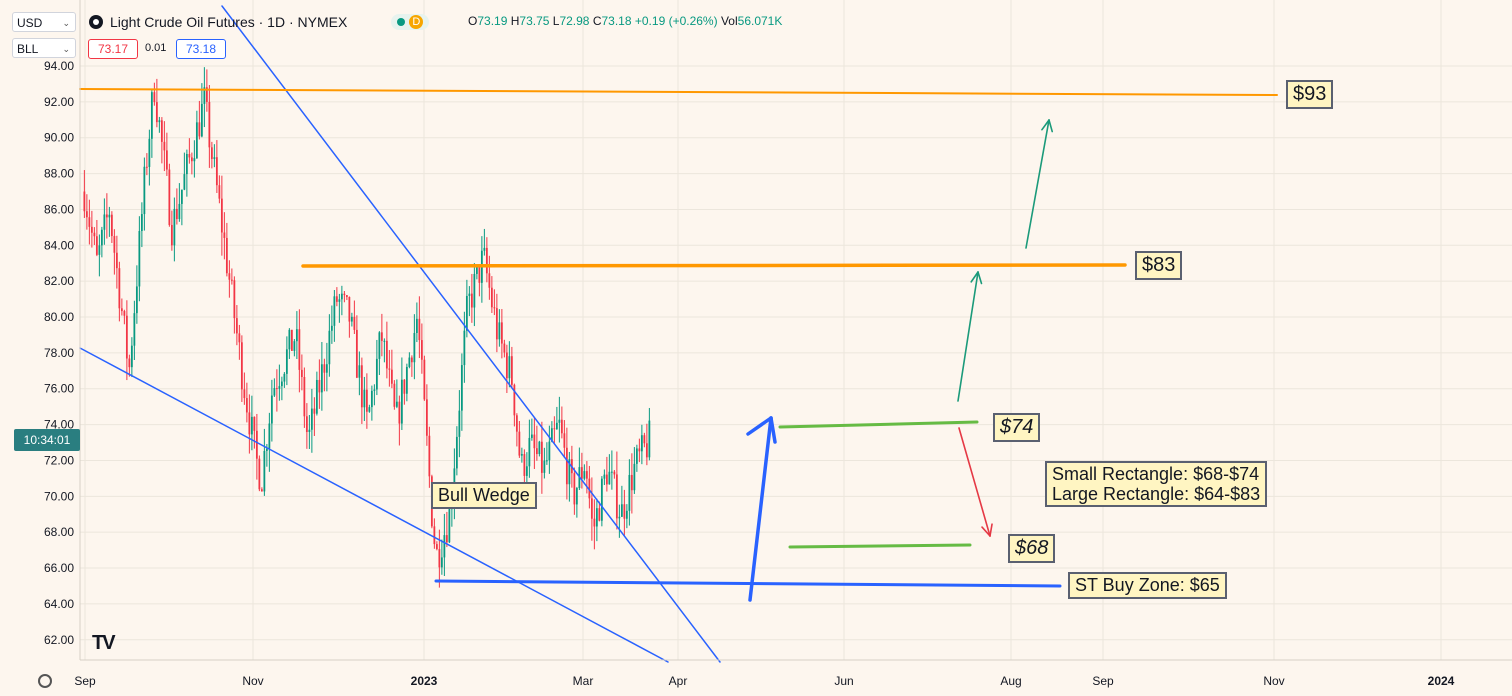  I want to click on y-tick-label: 64.00, so click(59, 604).